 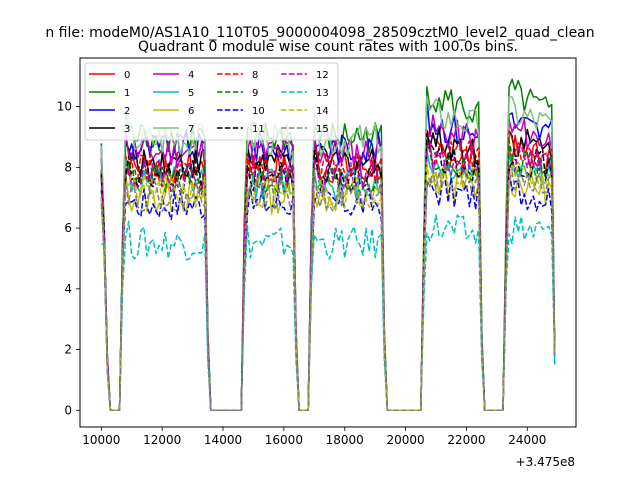 What do you see at coordinates (322, 129) in the screenshot?
I see `legend-label-15: 15` at bounding box center [322, 129].